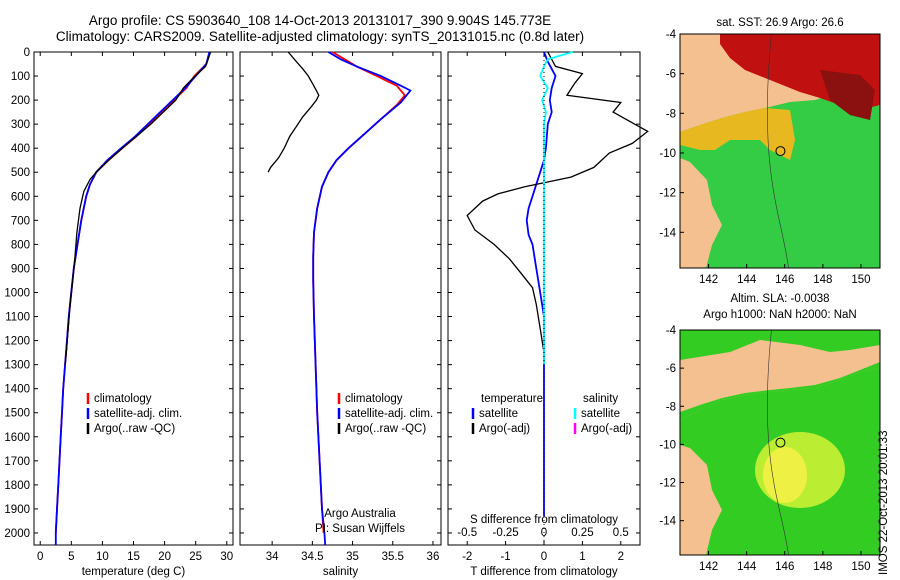 The width and height of the screenshot is (900, 580). What do you see at coordinates (467, 557) in the screenshot?
I see `x-tick-label: -2` at bounding box center [467, 557].